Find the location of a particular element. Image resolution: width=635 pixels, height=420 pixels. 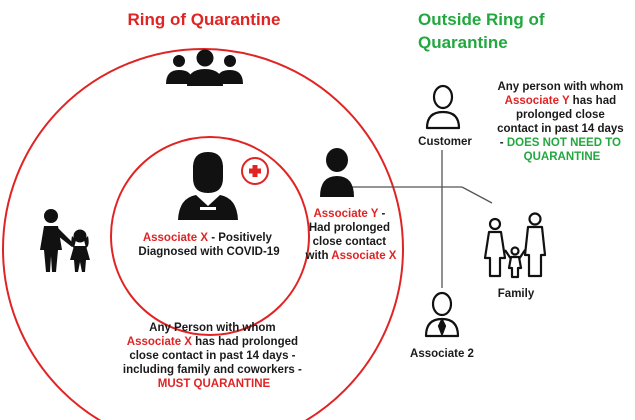

person-icon is located at coordinates (337, 172).